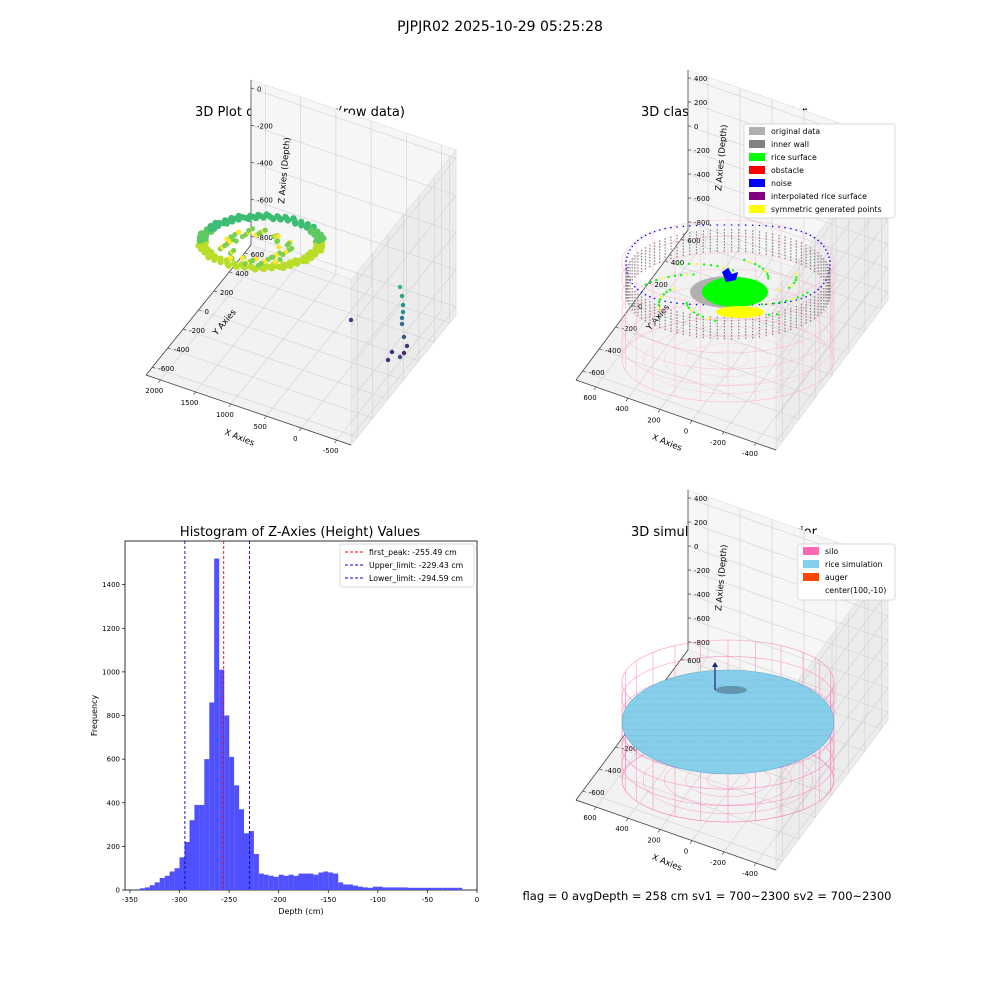 The width and height of the screenshot is (1000, 1000). What do you see at coordinates (676, 835) in the screenshot?
I see `x-axis-line` at bounding box center [676, 835].